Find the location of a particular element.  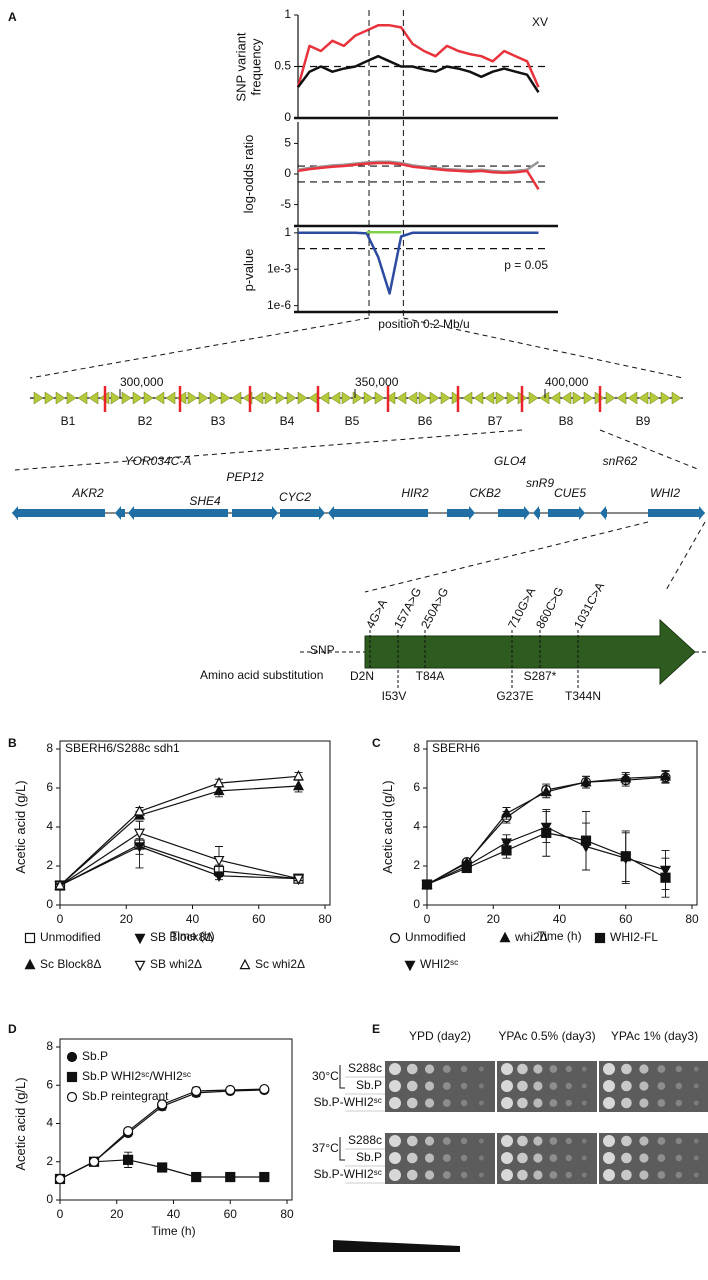

y-tick-label: 2 is located at coordinates (49, 1161).